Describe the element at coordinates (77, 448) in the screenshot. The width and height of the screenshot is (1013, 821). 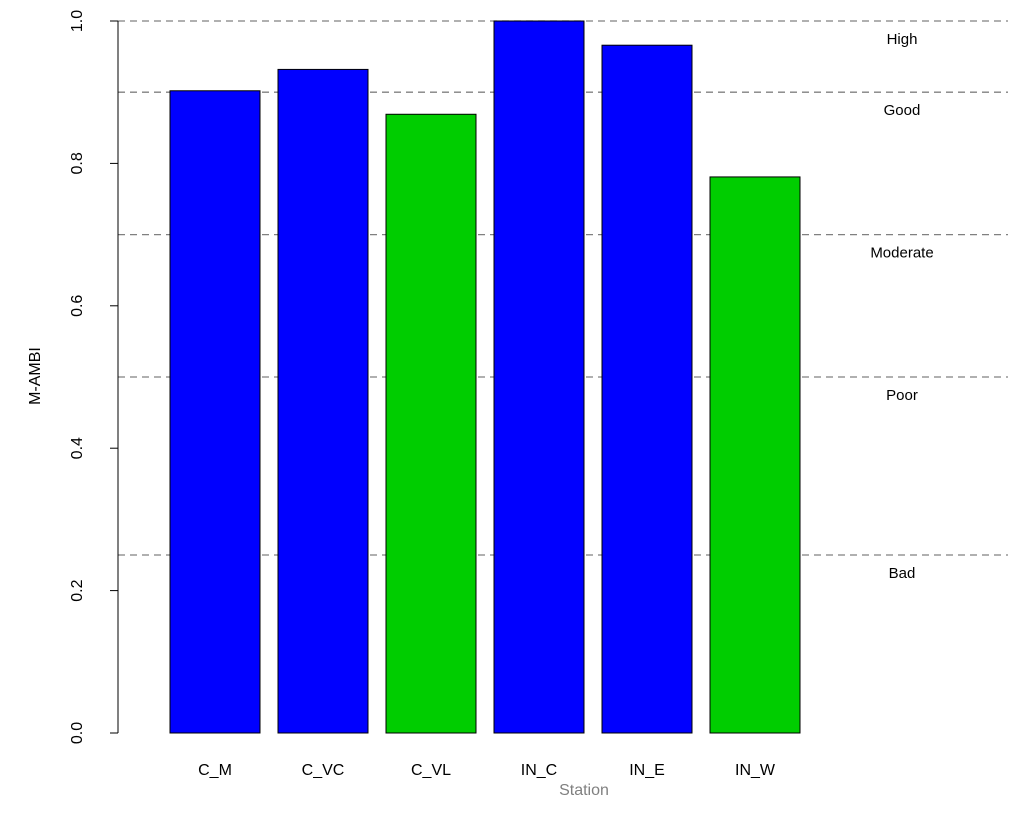
I see `y-tick-label: 0.4` at that location.